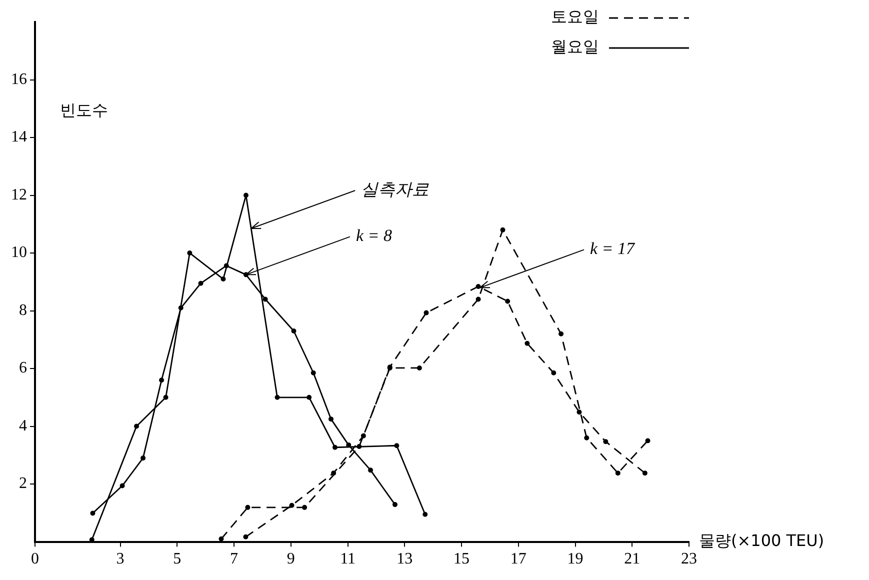 The image size is (869, 580). Describe the element at coordinates (462, 559) in the screenshot. I see `x-tick-label: 15` at that location.